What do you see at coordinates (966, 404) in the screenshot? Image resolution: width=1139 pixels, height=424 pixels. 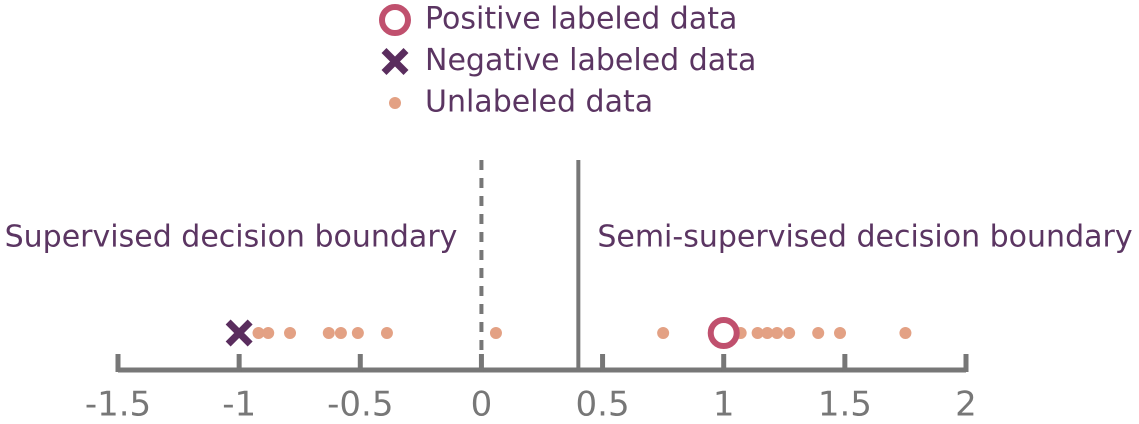 I see `x-tick-label: 2` at bounding box center [966, 404].